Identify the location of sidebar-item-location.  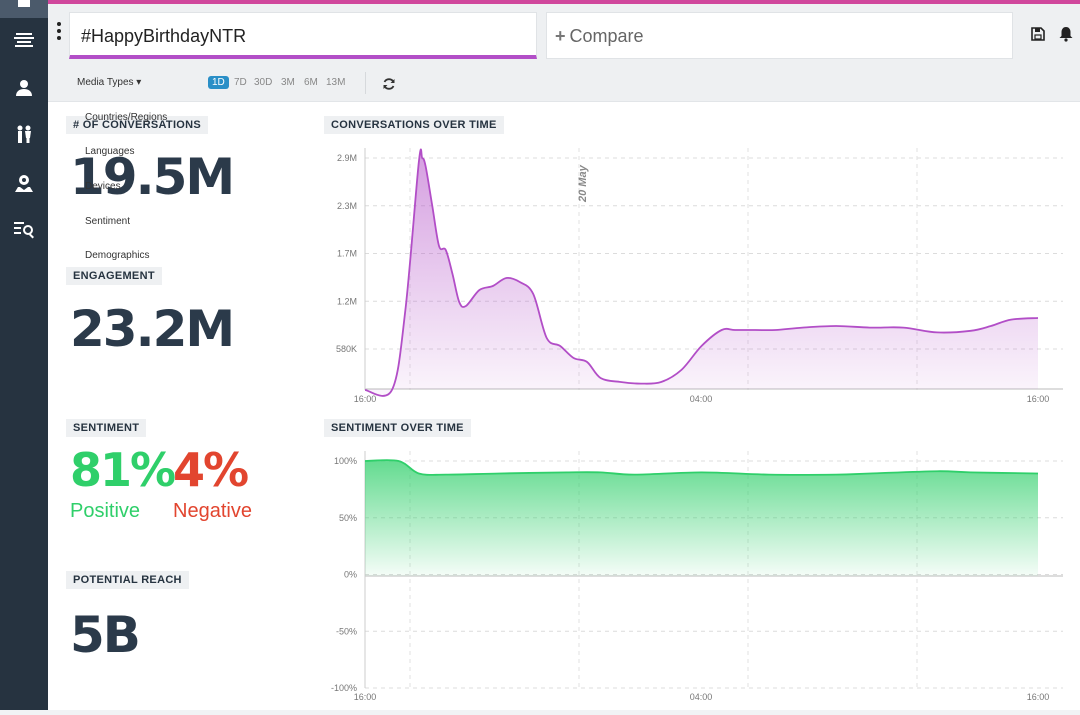
(24, 183).